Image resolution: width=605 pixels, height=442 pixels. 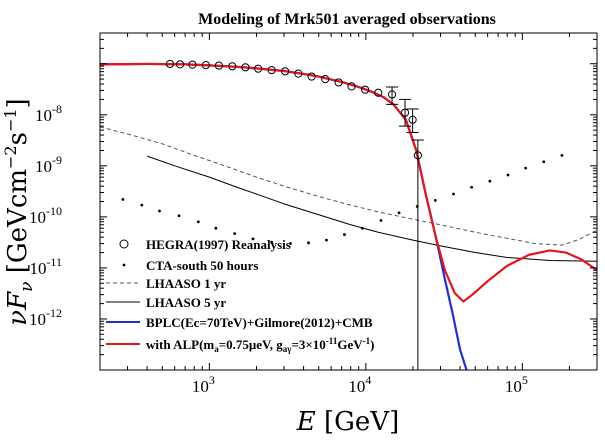 What do you see at coordinates (186, 302) in the screenshot?
I see `legend-label-lhaaso-5yr: LHAASO 5 yr` at bounding box center [186, 302].